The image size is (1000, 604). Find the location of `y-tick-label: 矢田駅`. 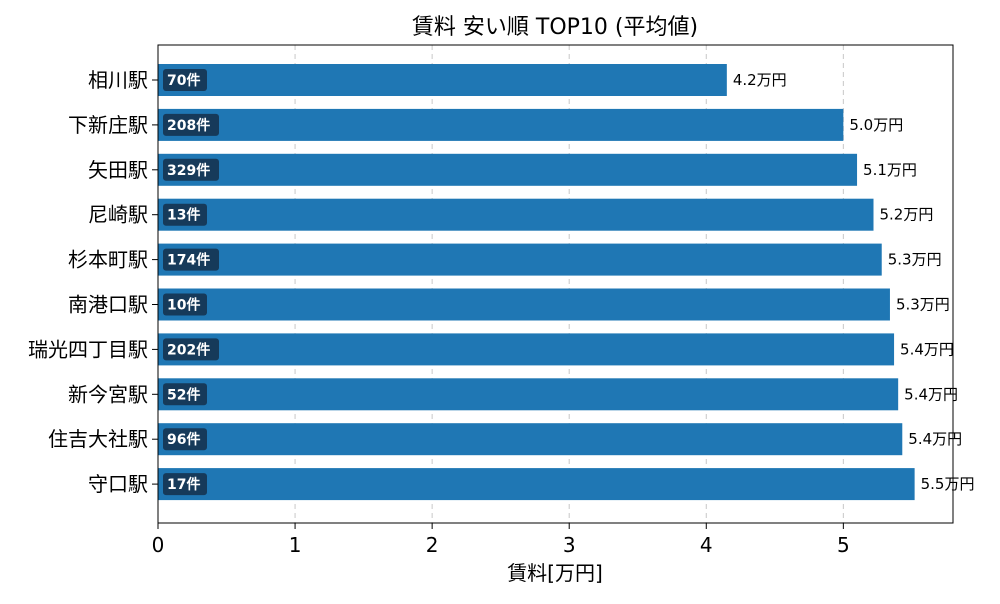

y-tick-label: 矢田駅 is located at coordinates (118, 170).